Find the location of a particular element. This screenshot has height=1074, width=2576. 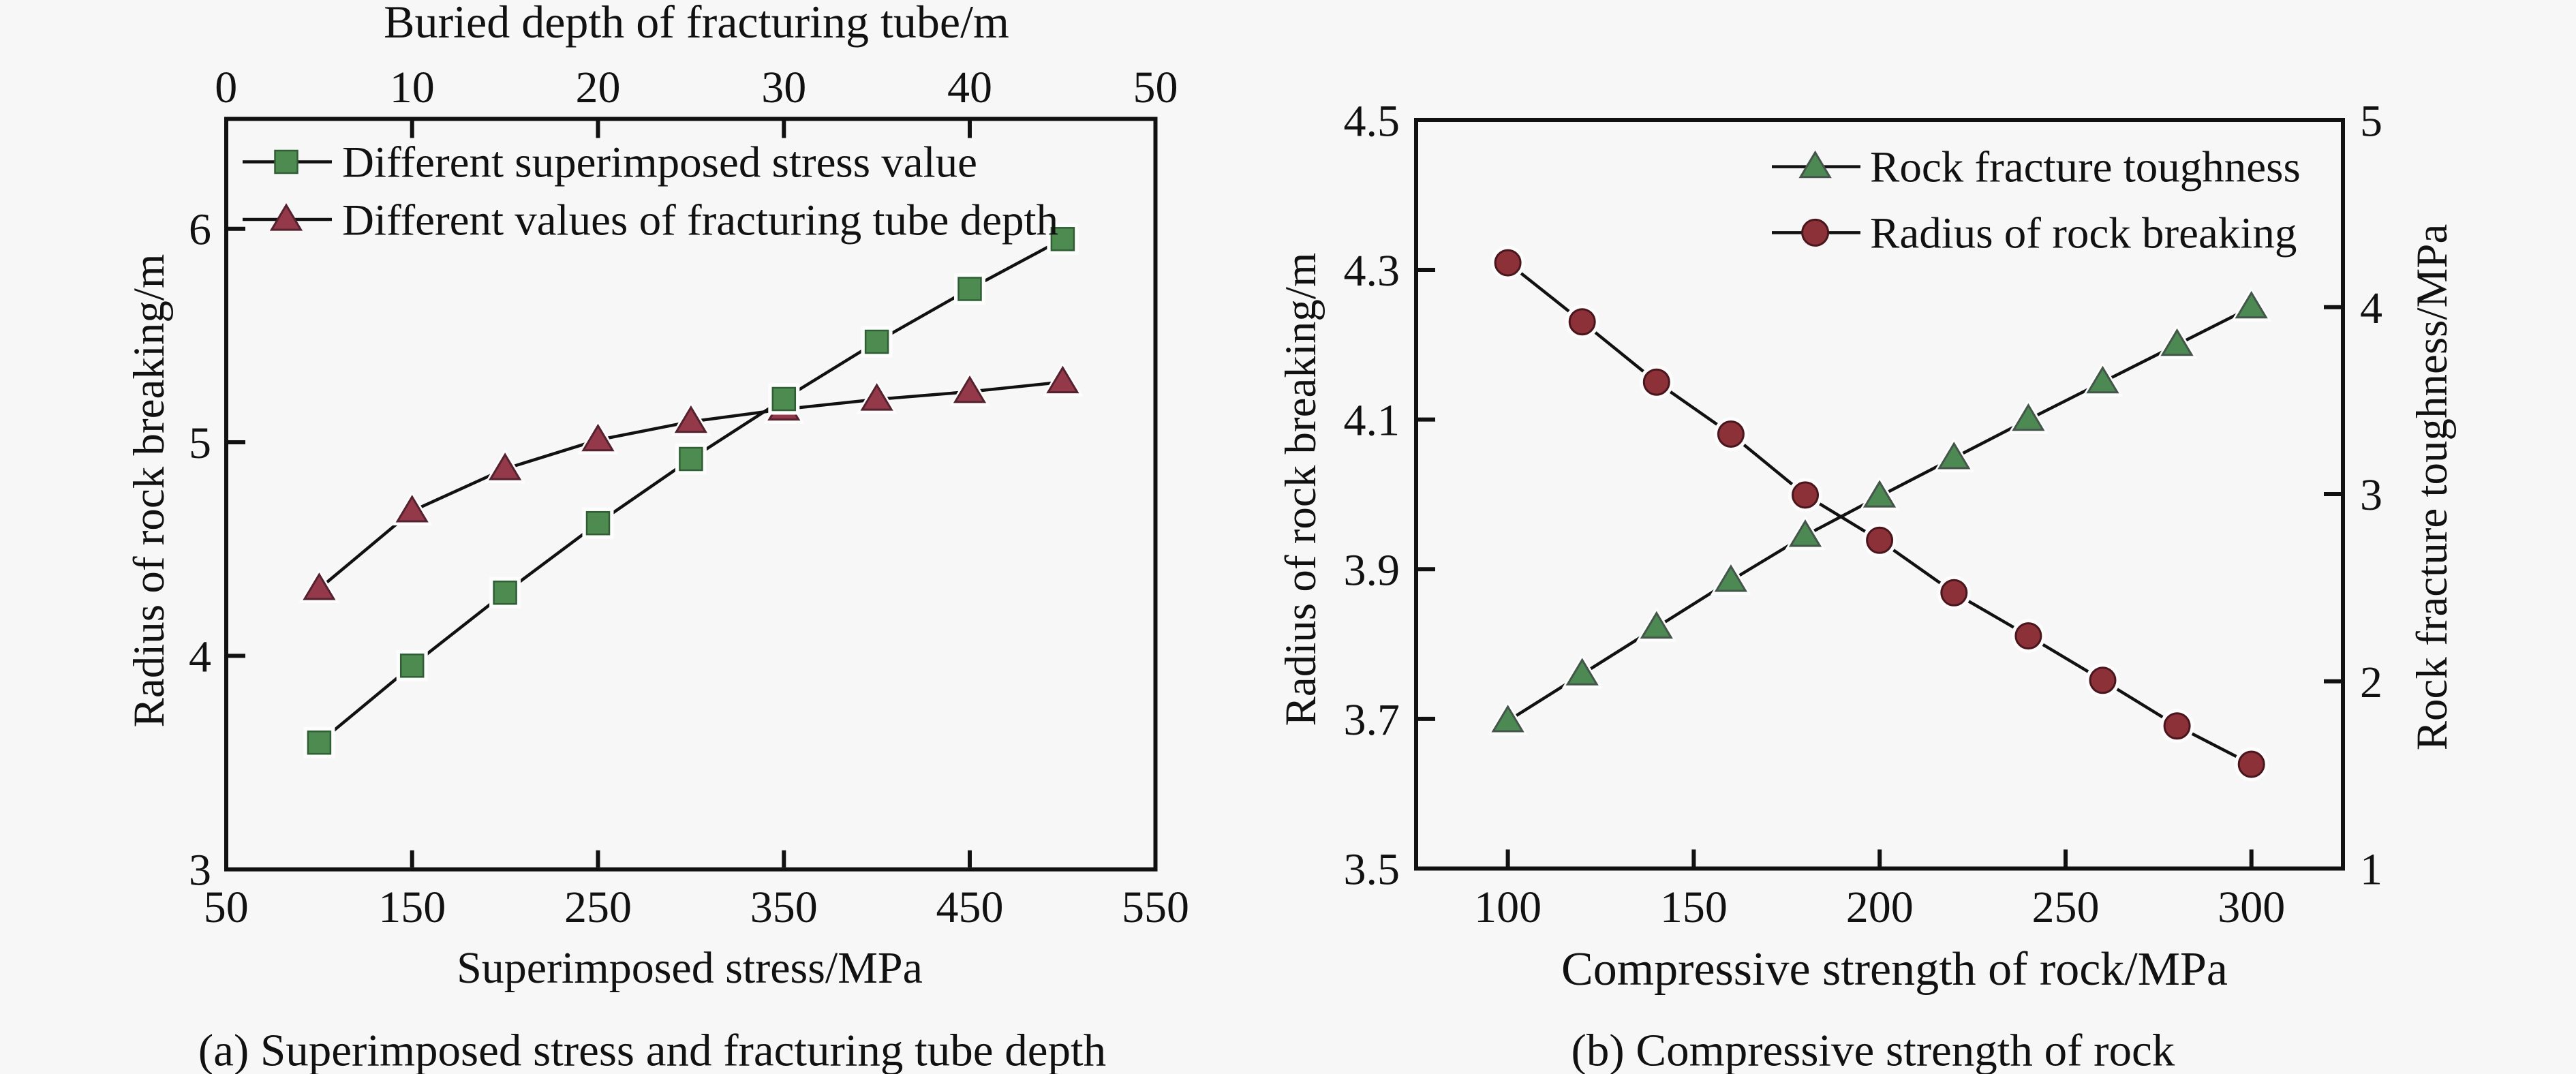

svg-text:Compressive strength of rock/M: Compressive strength of rock/MPa is located at coordinates (1894, 969).